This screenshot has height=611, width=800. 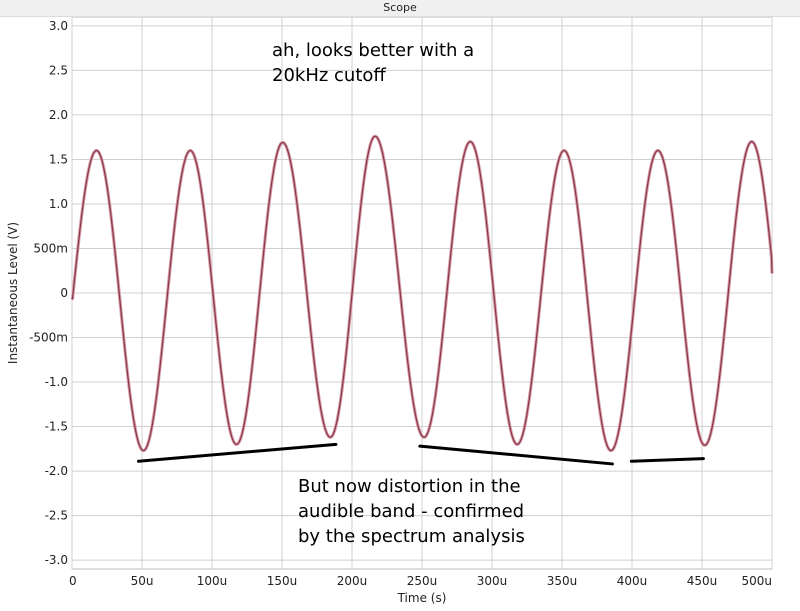 I want to click on window-title: Scope, so click(x=400, y=7).